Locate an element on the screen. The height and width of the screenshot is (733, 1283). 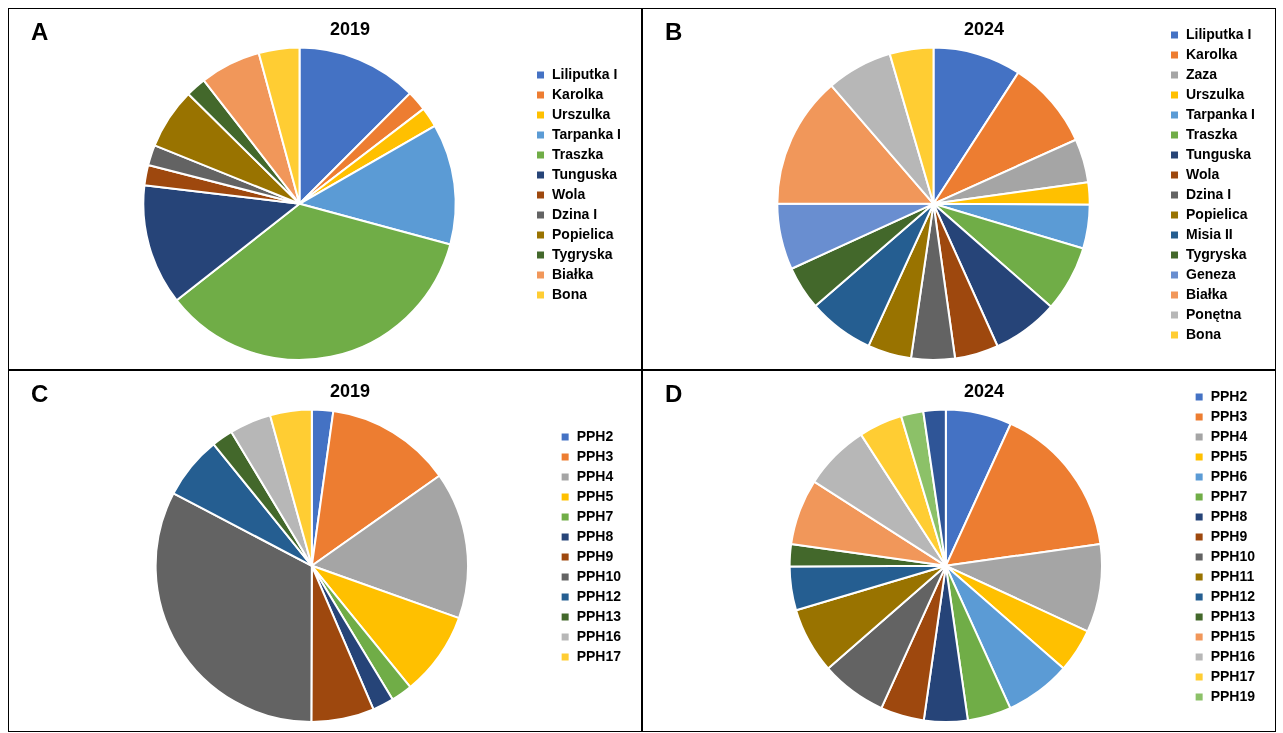
text: C is located at coordinates (40, 393).